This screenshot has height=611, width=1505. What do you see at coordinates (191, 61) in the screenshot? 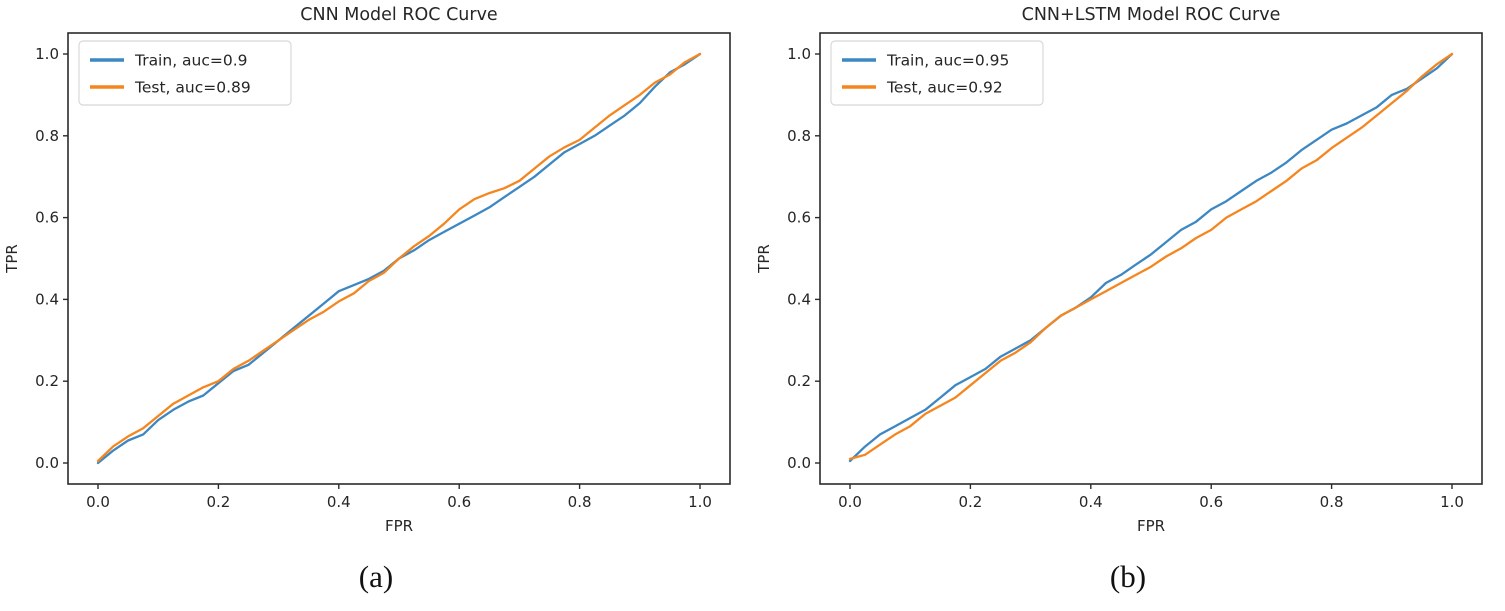
I see `legend-label-0: Train, auc=0.9` at bounding box center [191, 61].